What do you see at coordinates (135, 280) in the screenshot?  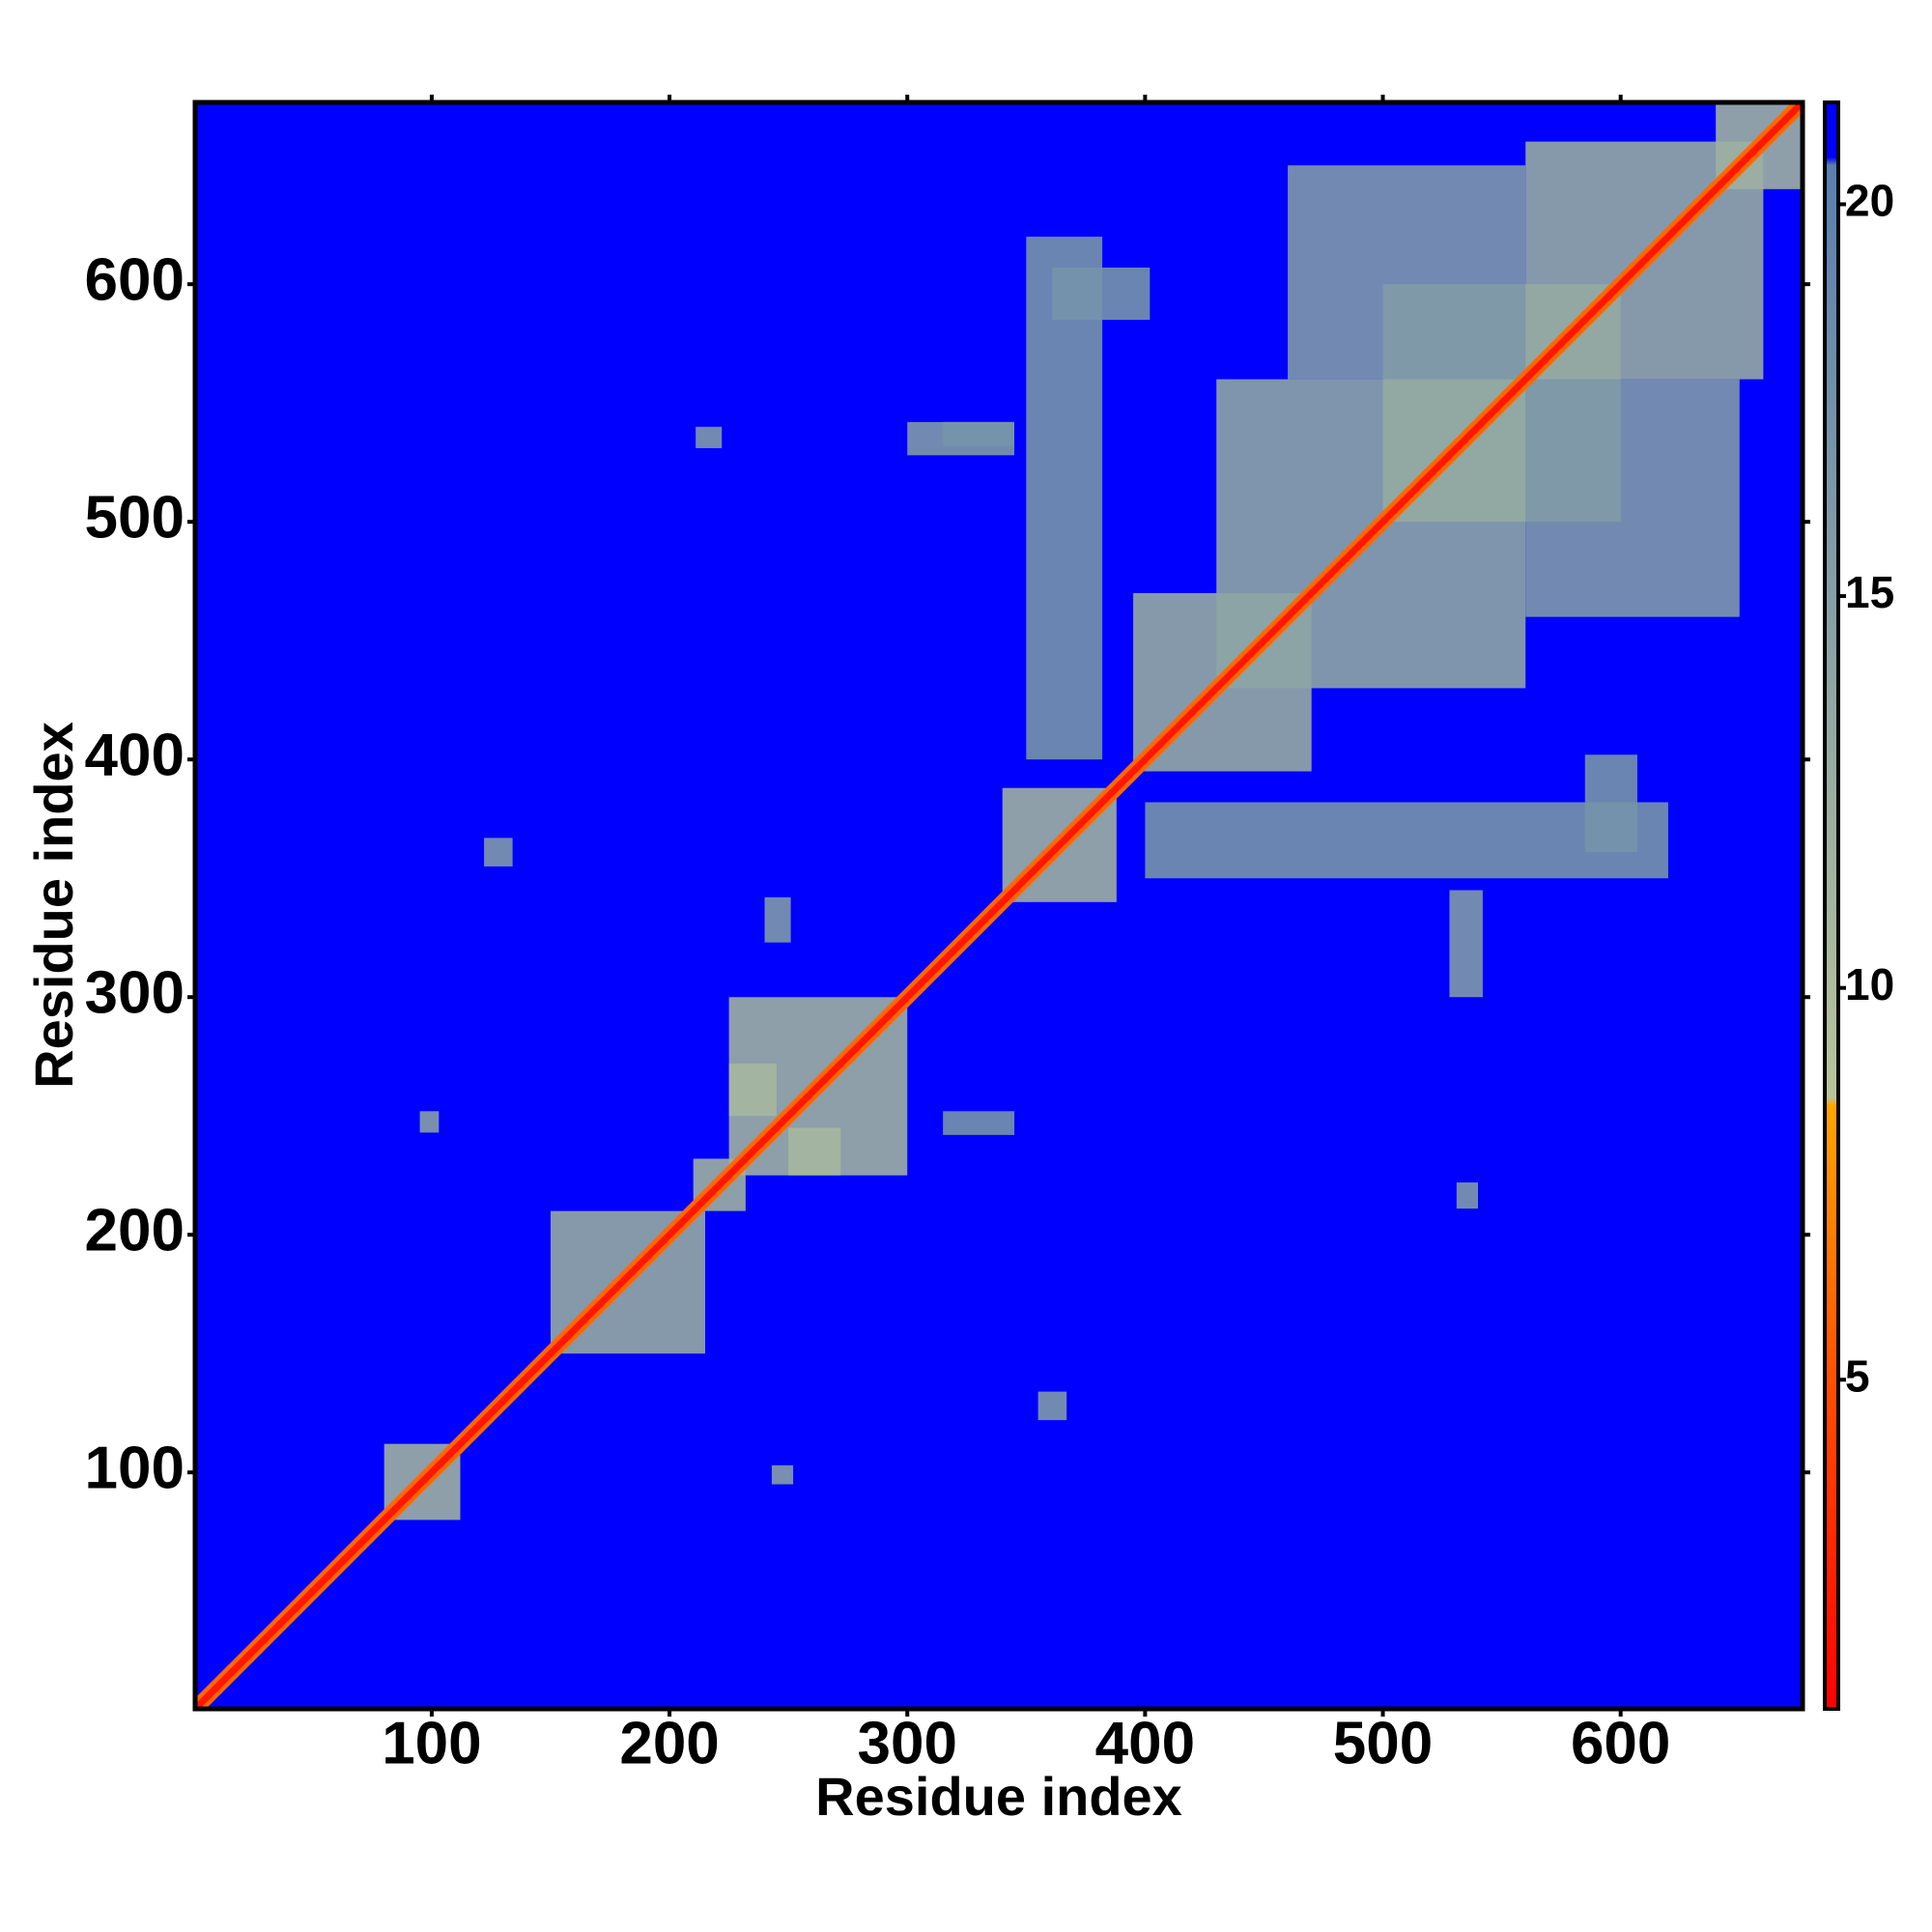 I see `y-tick-label: 600` at bounding box center [135, 280].